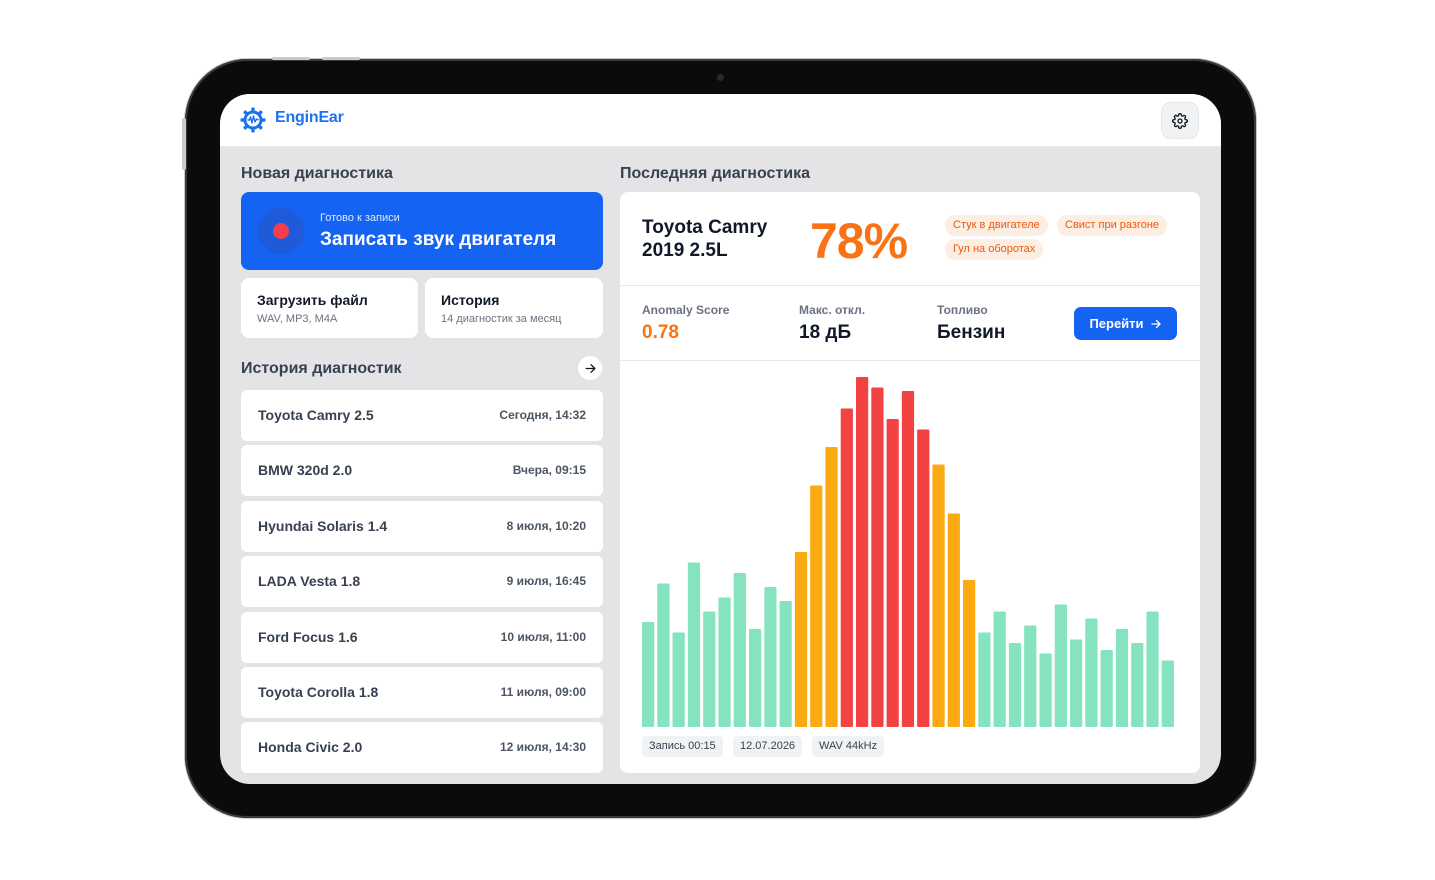 This screenshot has height=880, width=1435. What do you see at coordinates (184, 144) in the screenshot?
I see `volume-button` at bounding box center [184, 144].